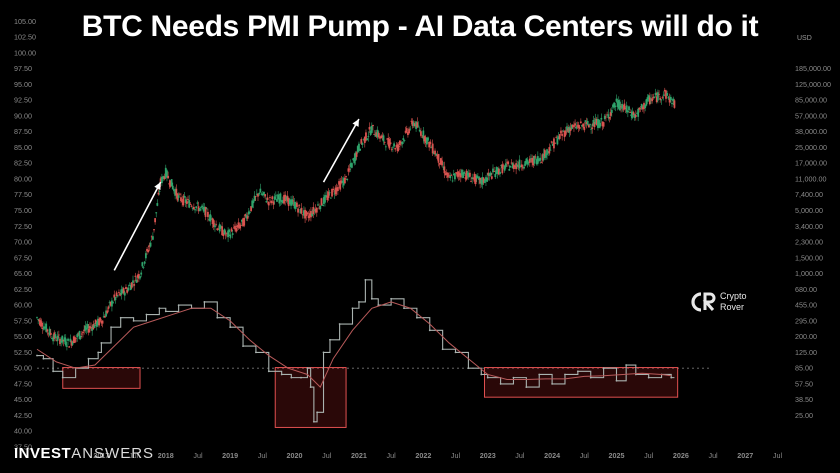 This screenshot has width=840, height=473. Describe the element at coordinates (488, 455) in the screenshot. I see `x-tick-label: 2023` at that location.